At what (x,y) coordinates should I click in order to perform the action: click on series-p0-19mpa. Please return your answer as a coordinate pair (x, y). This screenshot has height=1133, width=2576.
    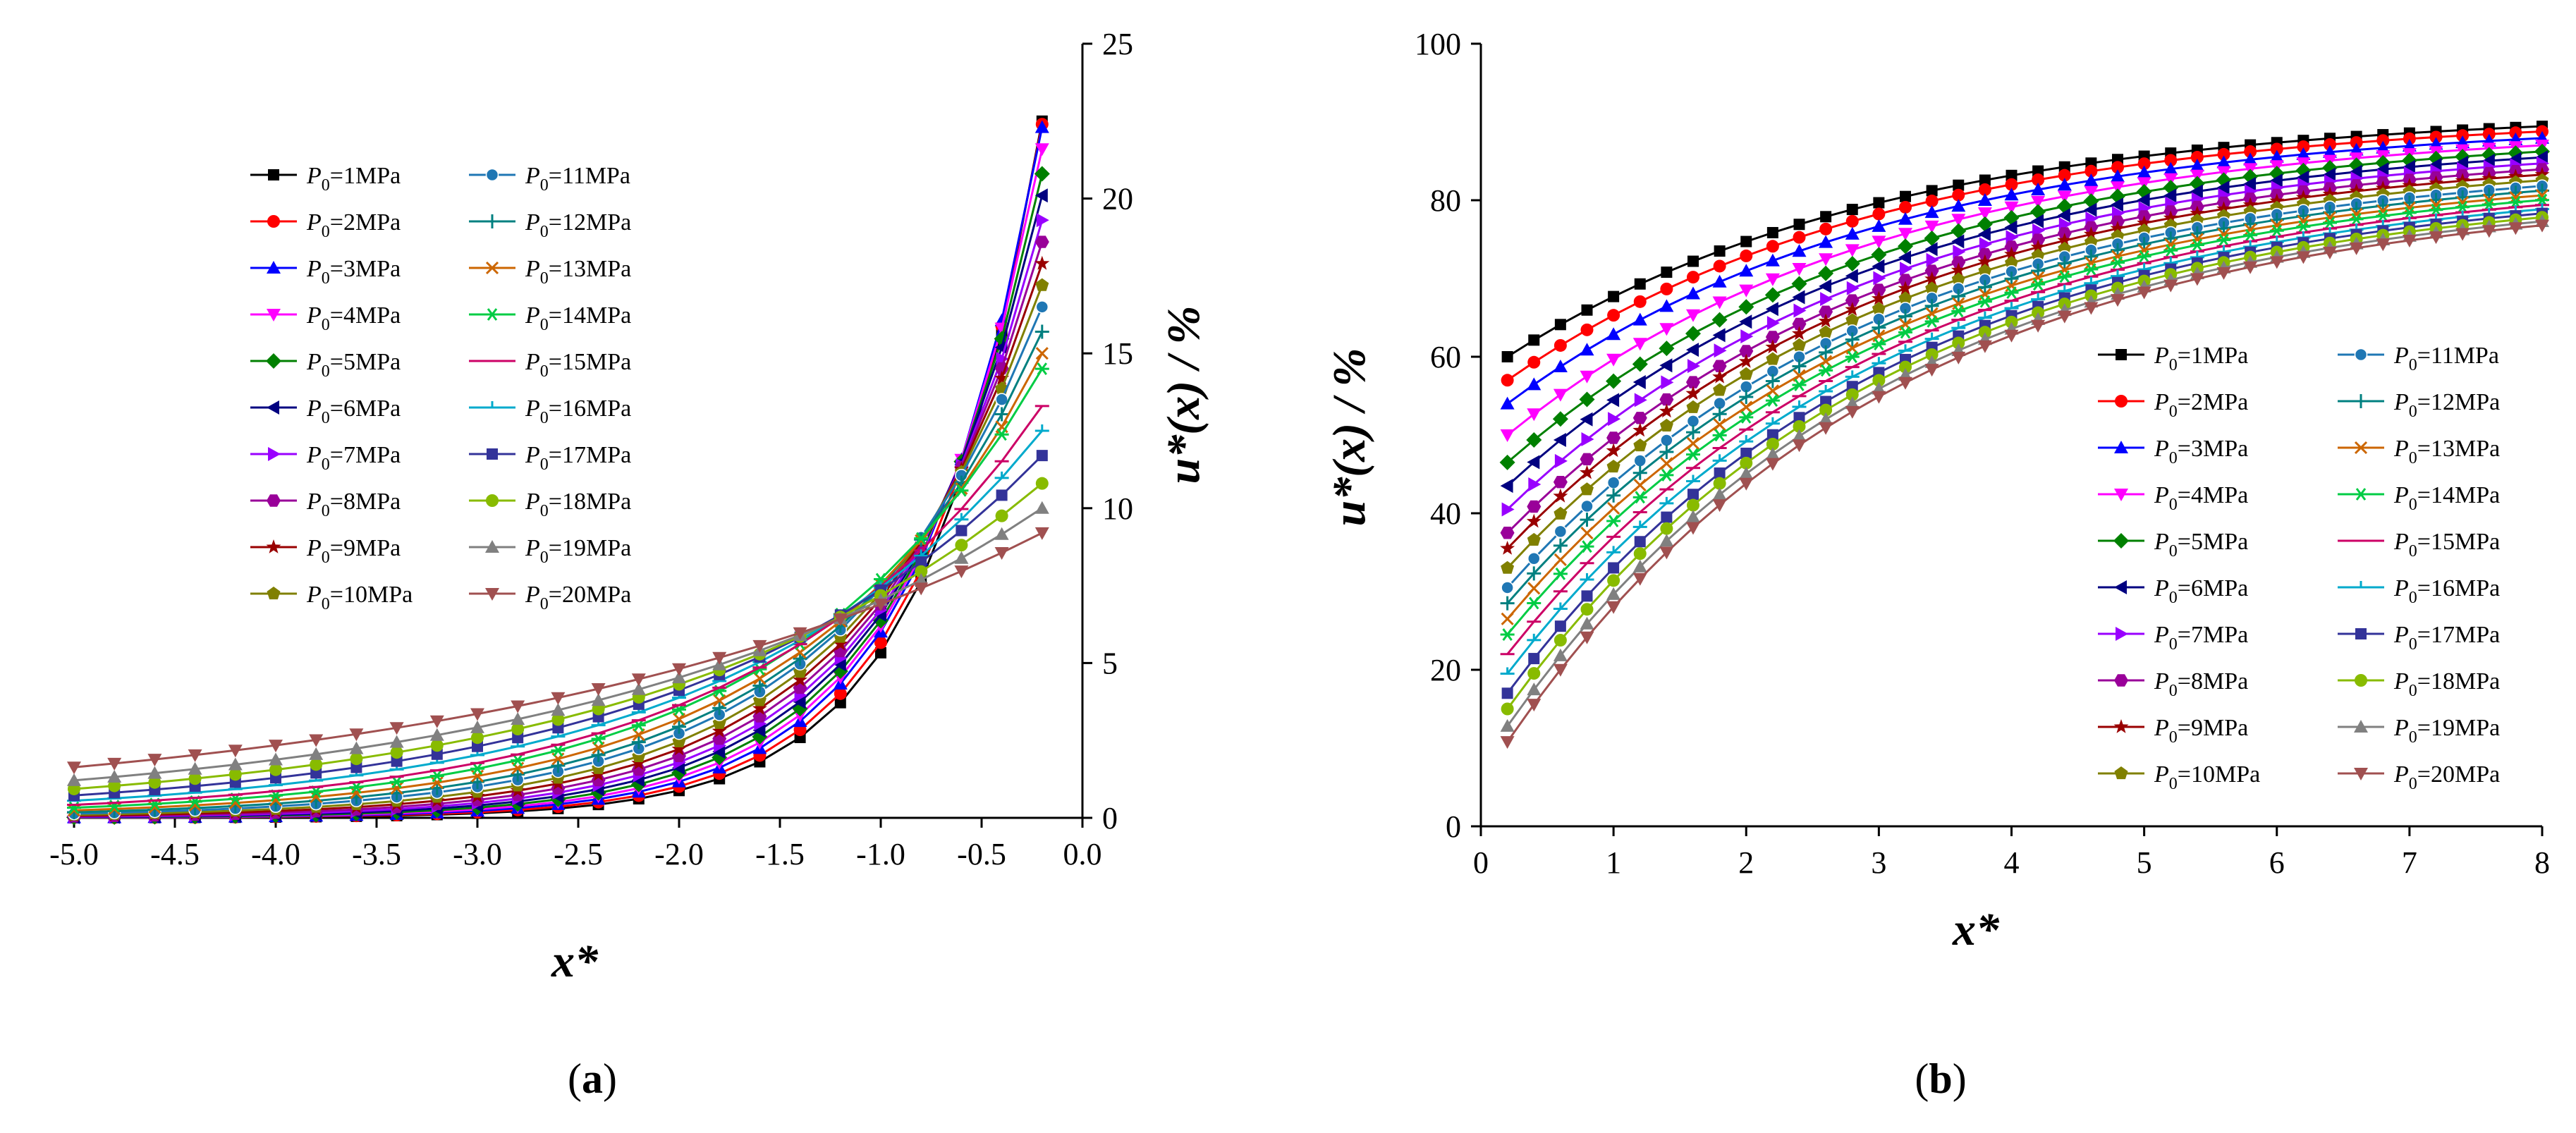
    Looking at the image, I should click on (558, 643).